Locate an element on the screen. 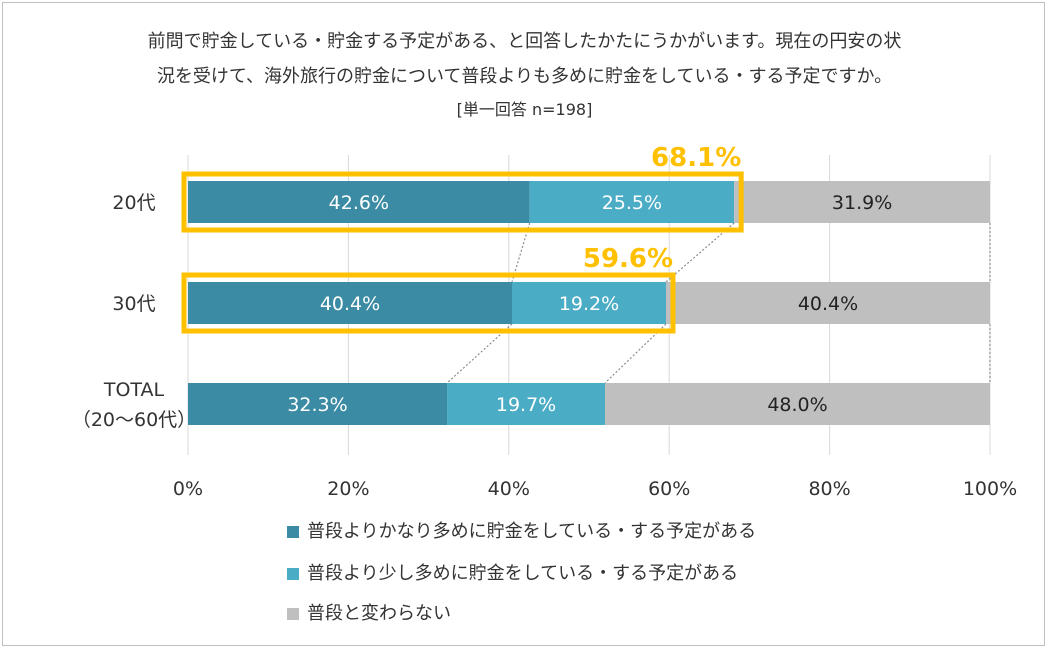  legend-label-series-3: 普段と変わらない is located at coordinates (379, 613).